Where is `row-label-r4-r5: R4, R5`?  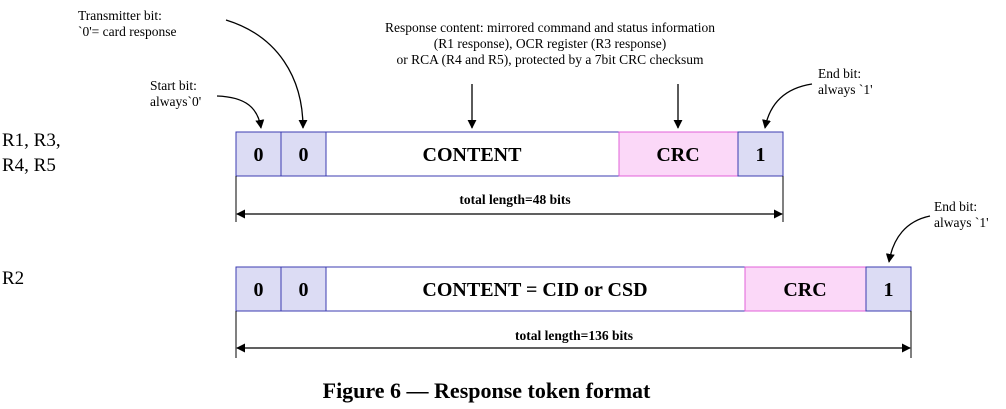 row-label-r4-r5: R4, R5 is located at coordinates (29, 165).